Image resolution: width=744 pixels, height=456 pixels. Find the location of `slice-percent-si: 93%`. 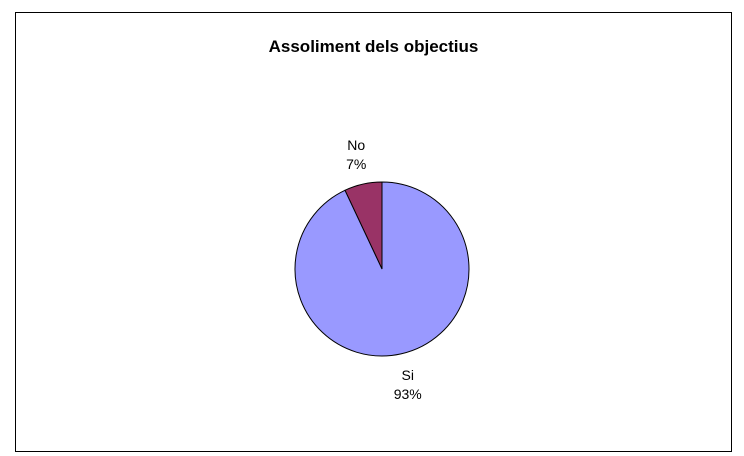

slice-percent-si: 93% is located at coordinates (408, 394).